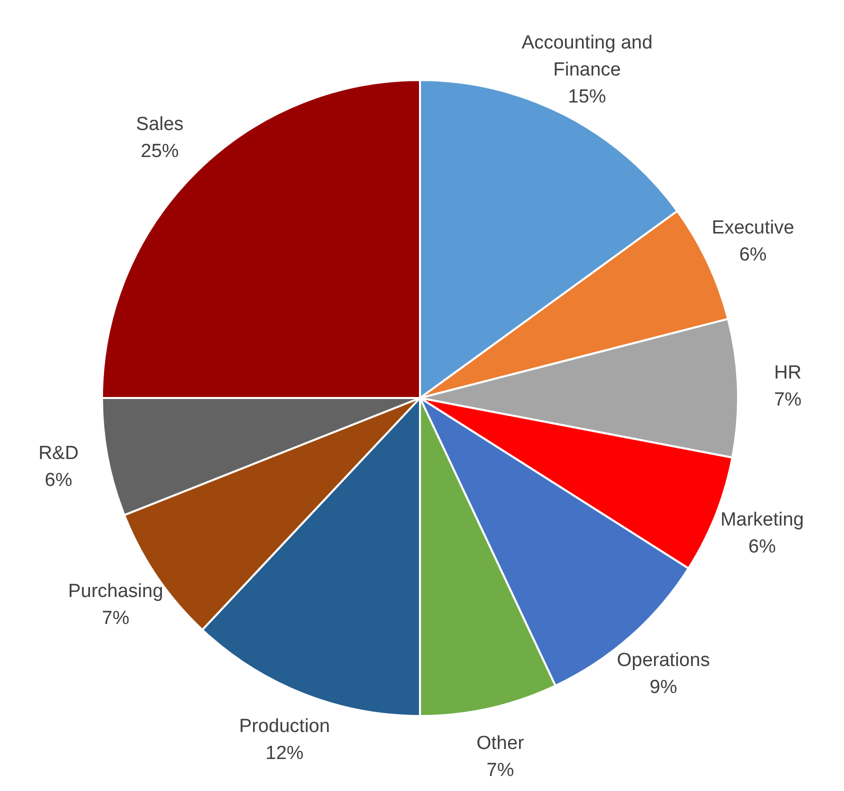 This screenshot has height=791, width=844. I want to click on slice-label: Purchasing, so click(116, 591).